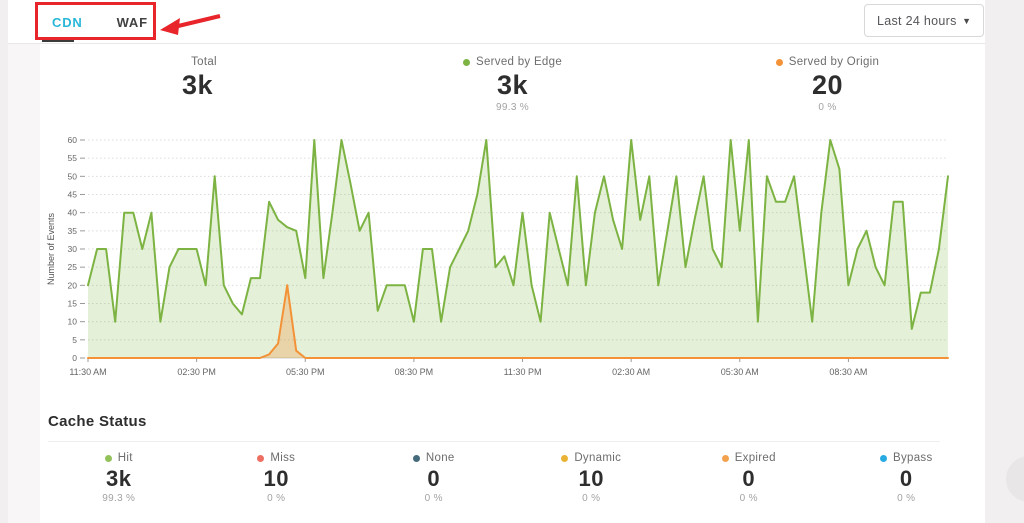  What do you see at coordinates (779, 62) in the screenshot?
I see `origin-legend-dot` at bounding box center [779, 62].